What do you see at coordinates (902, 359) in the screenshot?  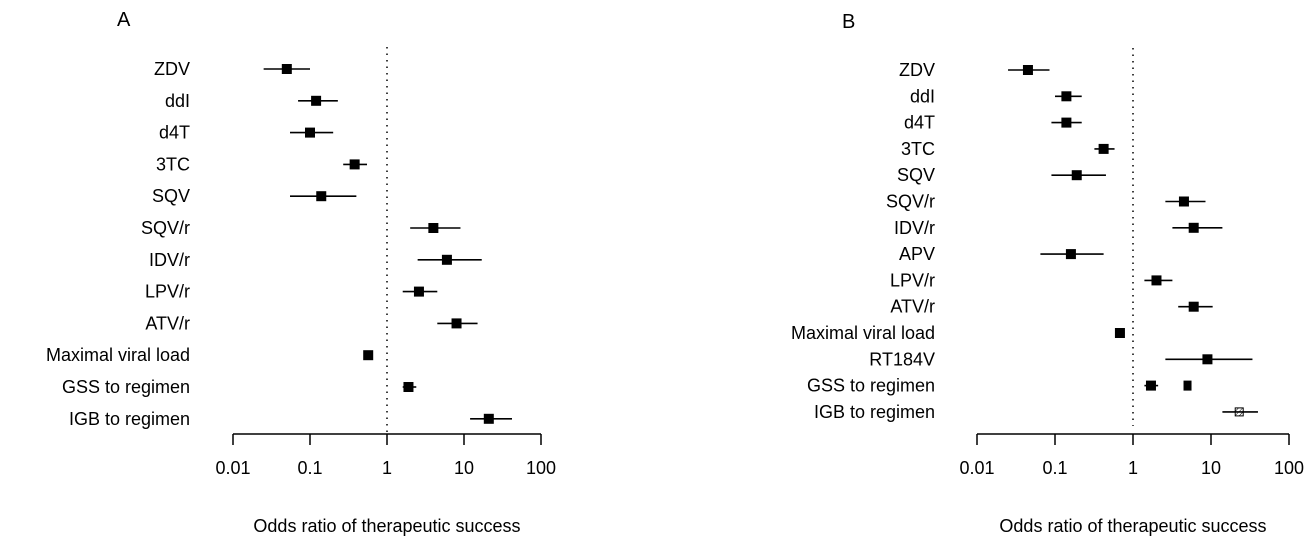 I see `row-label: RT184V` at bounding box center [902, 359].